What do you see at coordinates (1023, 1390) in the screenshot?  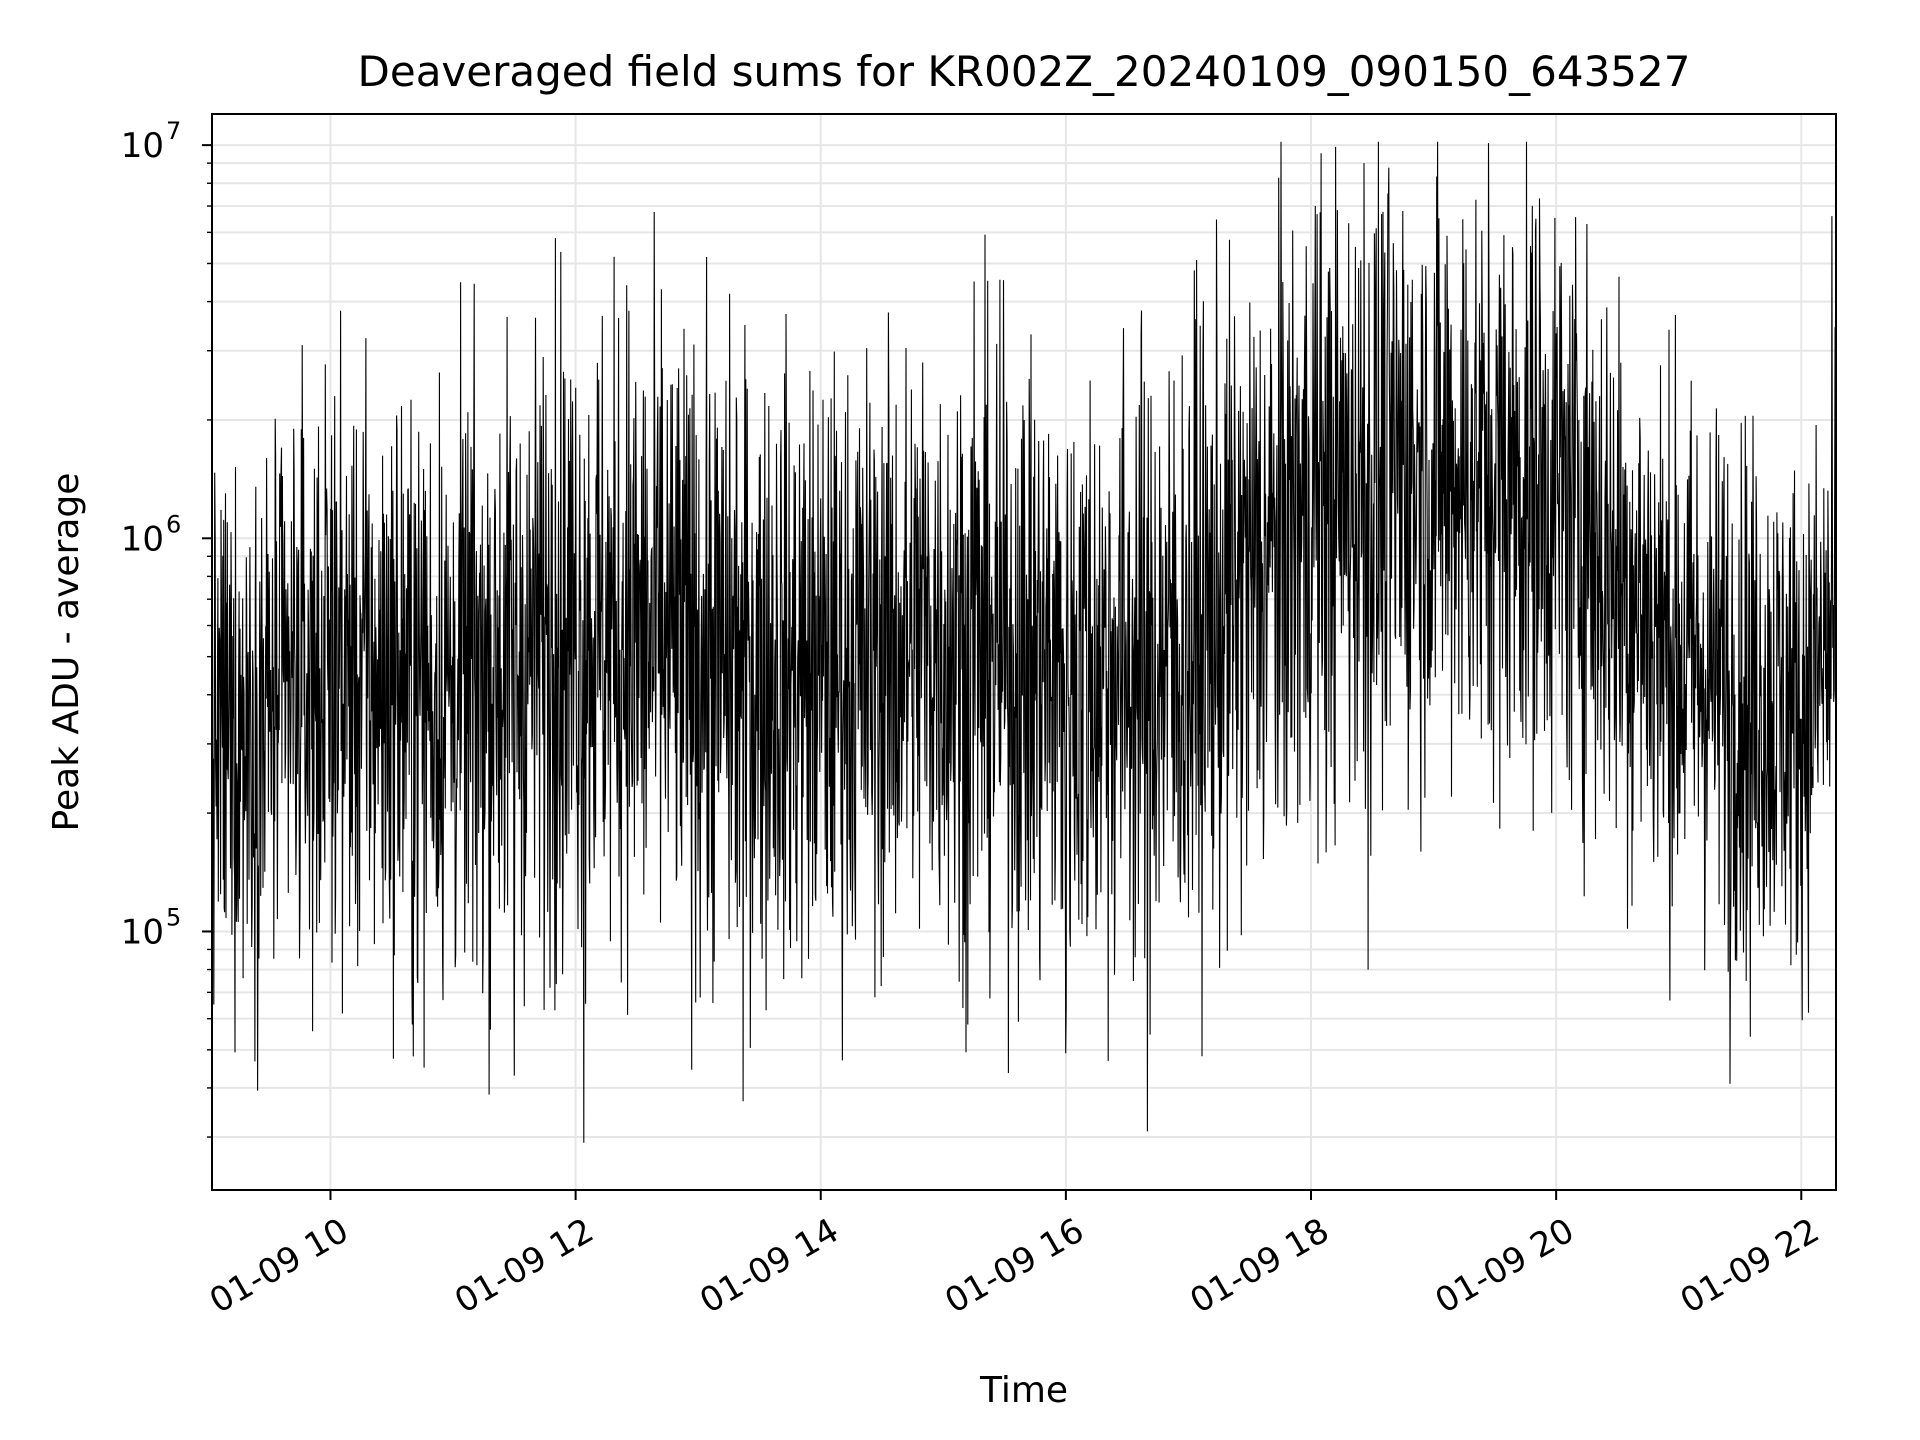 I see `x-axis-label: Time` at bounding box center [1023, 1390].